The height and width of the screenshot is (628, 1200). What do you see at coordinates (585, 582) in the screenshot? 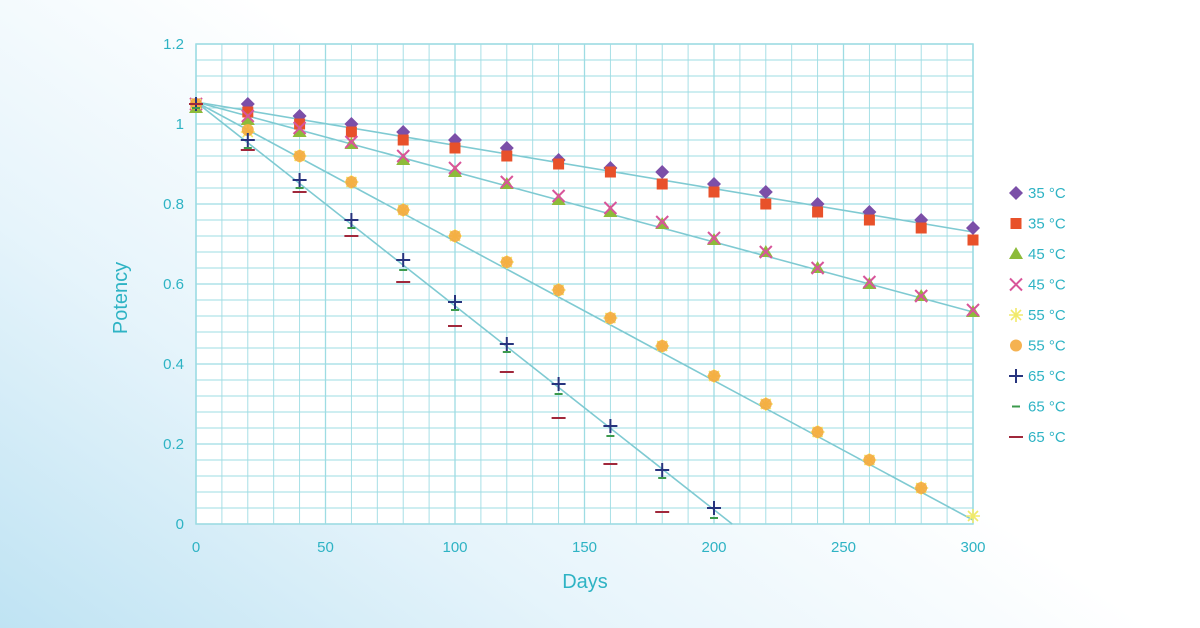
I see `x-axis-title: Days` at bounding box center [585, 582].